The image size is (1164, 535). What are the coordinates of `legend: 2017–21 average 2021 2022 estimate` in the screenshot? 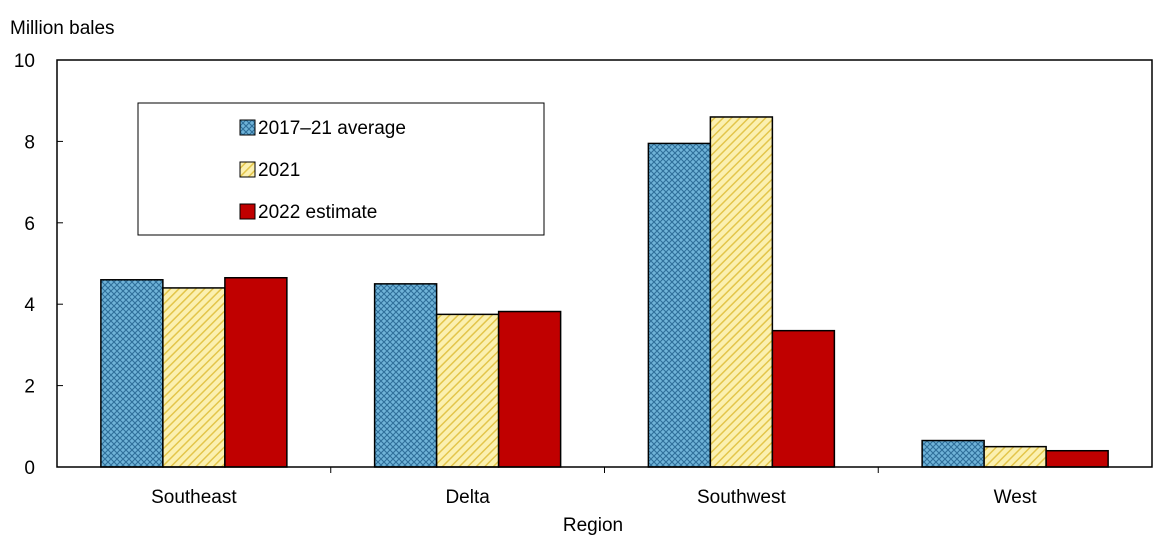 It's located at (341, 169).